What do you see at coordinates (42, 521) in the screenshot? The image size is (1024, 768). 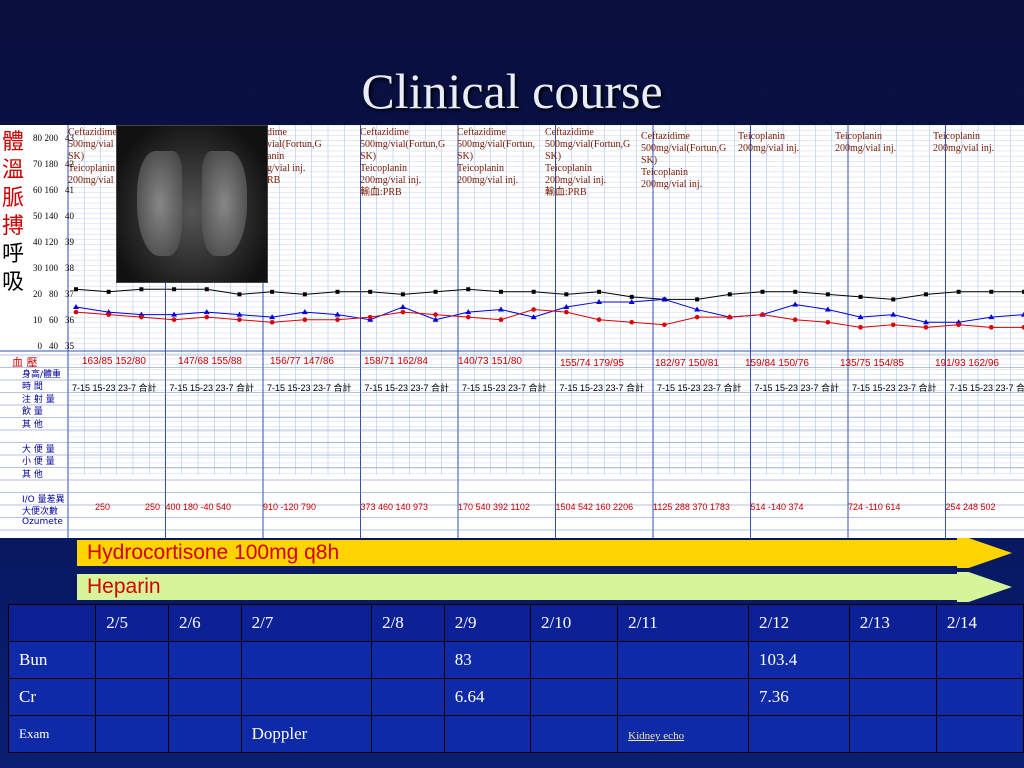 I see `row-label: Ozumete` at bounding box center [42, 521].